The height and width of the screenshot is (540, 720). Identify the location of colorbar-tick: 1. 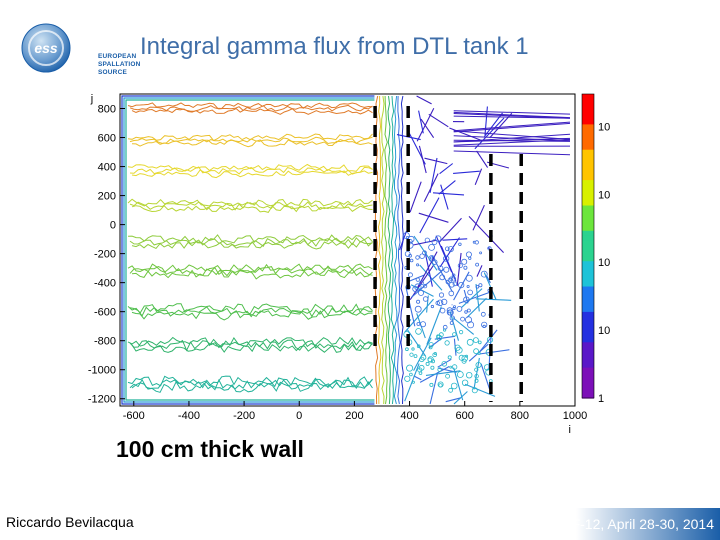
(601, 399).